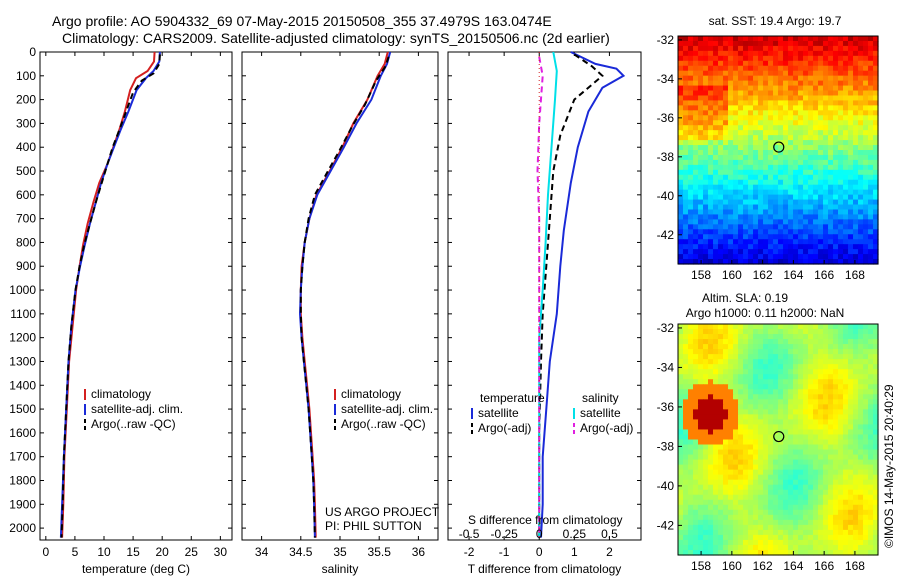 This screenshot has height=580, width=900. Describe the element at coordinates (26, 219) in the screenshot. I see `y-tick-label: 700` at that location.